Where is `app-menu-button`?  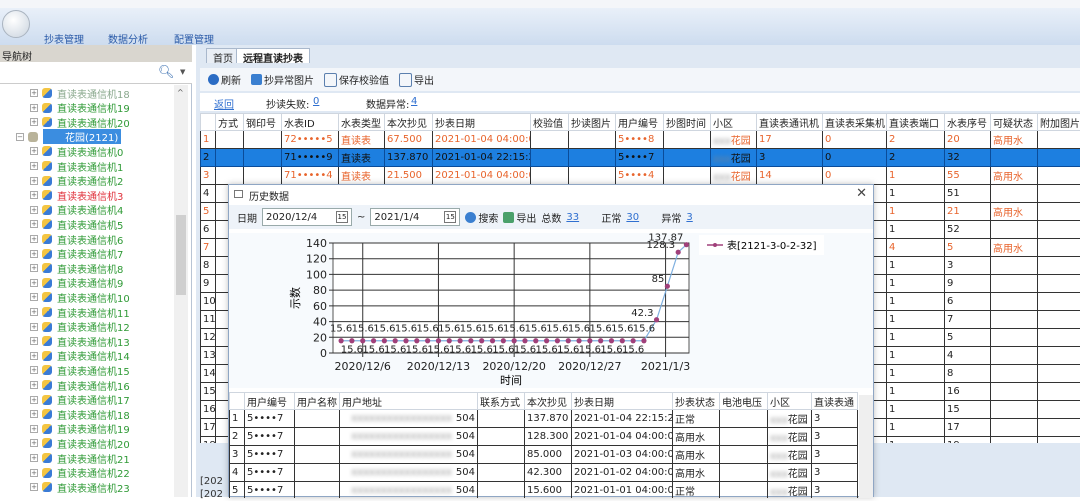
app-menu-button is located at coordinates (16, 24).